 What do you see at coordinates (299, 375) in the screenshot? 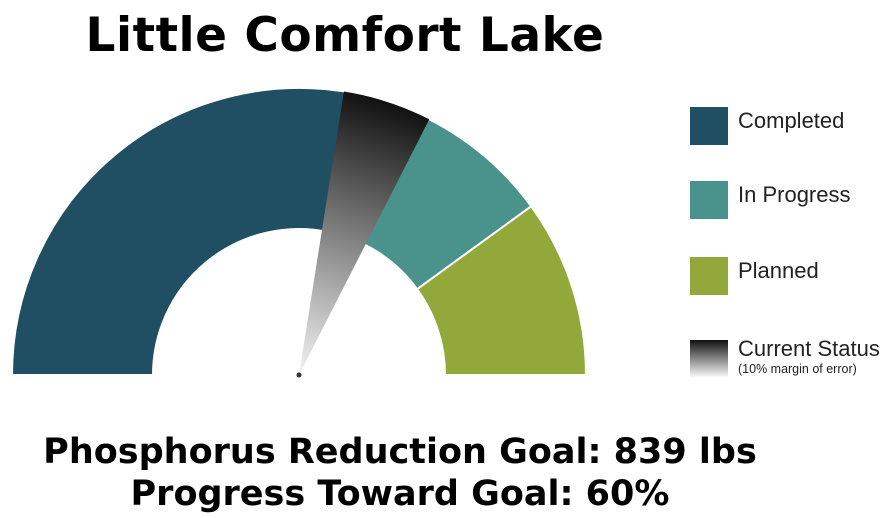
I see `needle-hub` at bounding box center [299, 375].